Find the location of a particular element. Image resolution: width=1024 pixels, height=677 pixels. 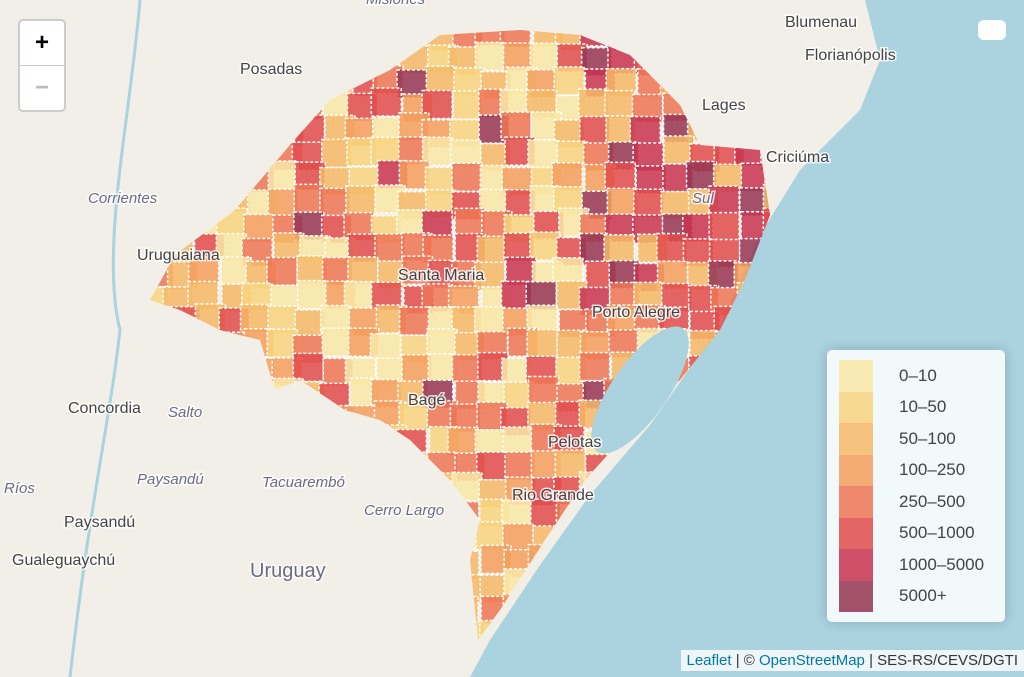

region-label: Paysandú is located at coordinates (170, 479).